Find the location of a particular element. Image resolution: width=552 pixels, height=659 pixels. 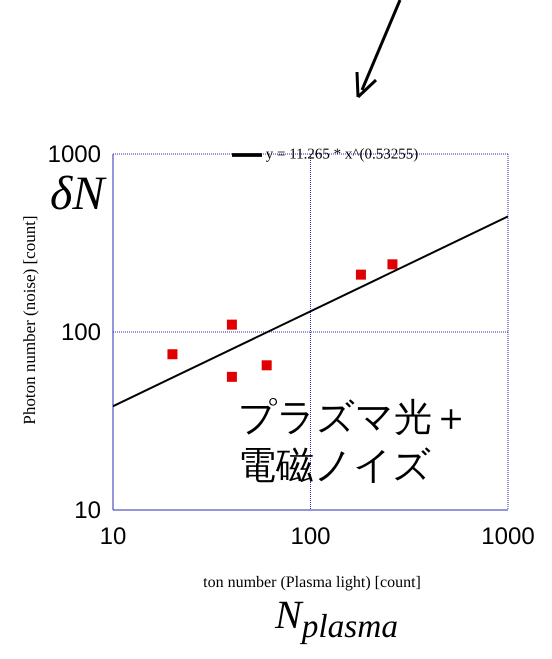

y-tick-label: 1000 is located at coordinates (74, 154).